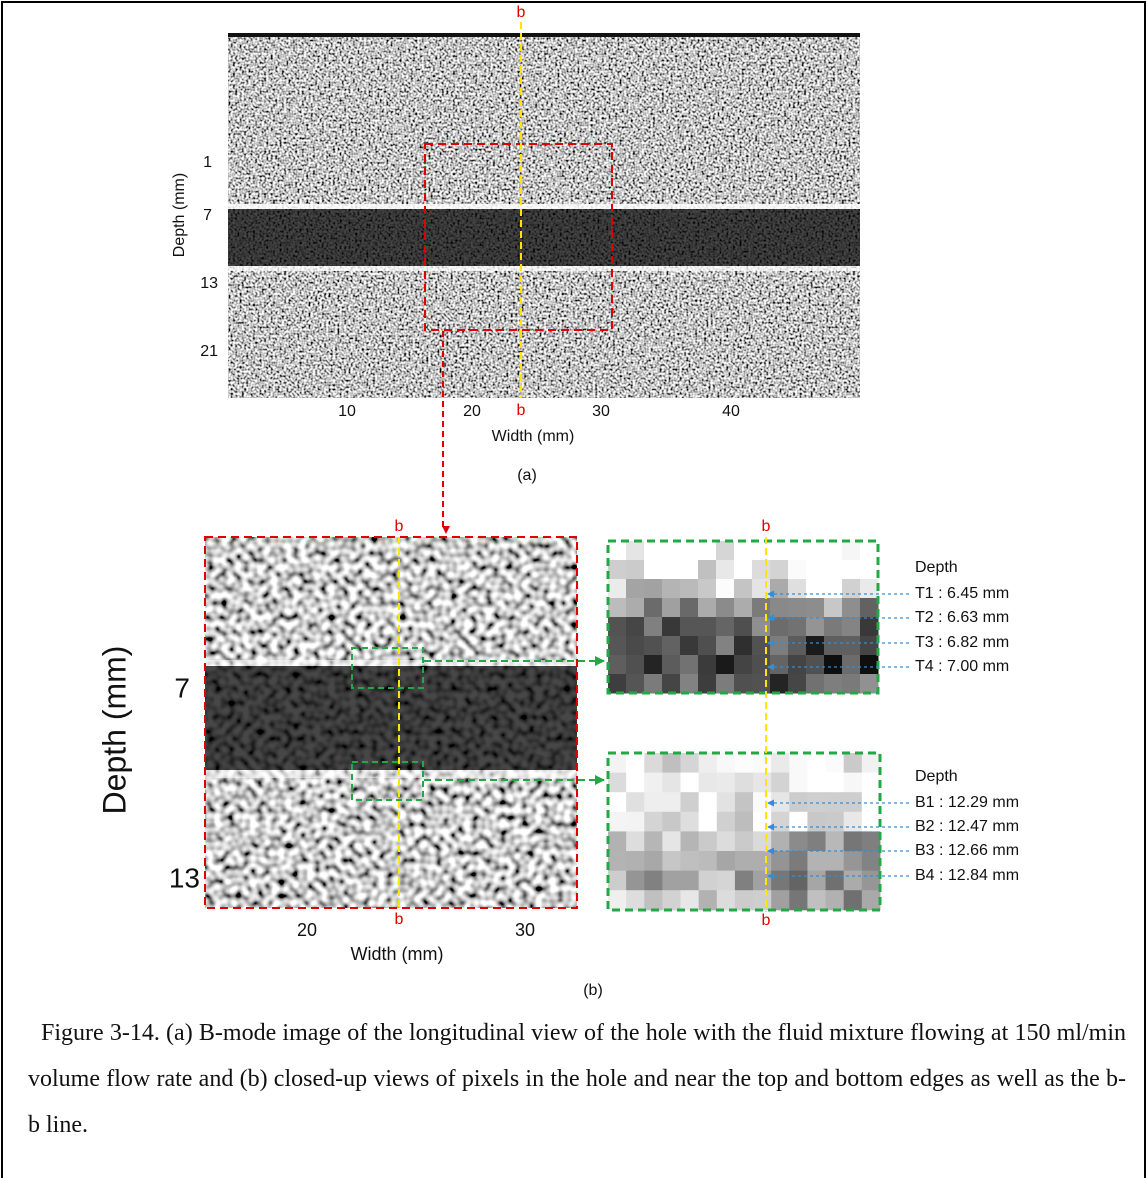 The image size is (1147, 1178). I want to click on x-tick-label: 30, so click(525, 930).